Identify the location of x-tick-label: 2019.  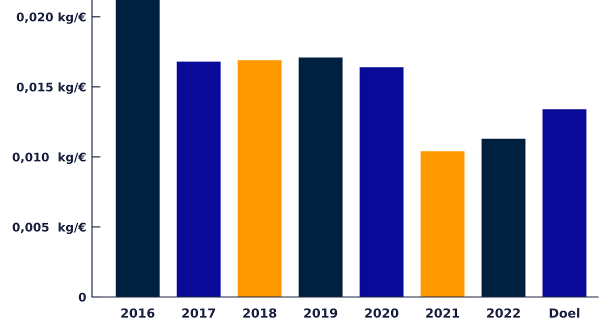
(321, 313).